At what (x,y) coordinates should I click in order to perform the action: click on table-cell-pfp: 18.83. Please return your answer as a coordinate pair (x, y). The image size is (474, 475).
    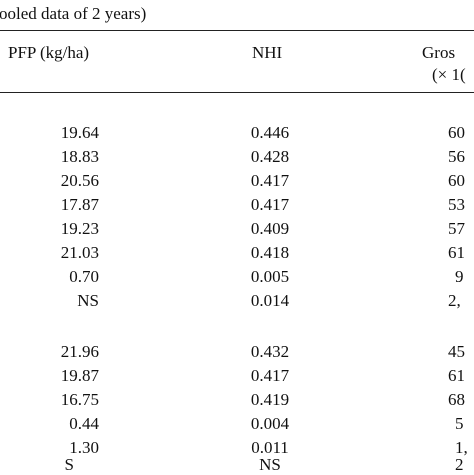
    Looking at the image, I should click on (79, 156).